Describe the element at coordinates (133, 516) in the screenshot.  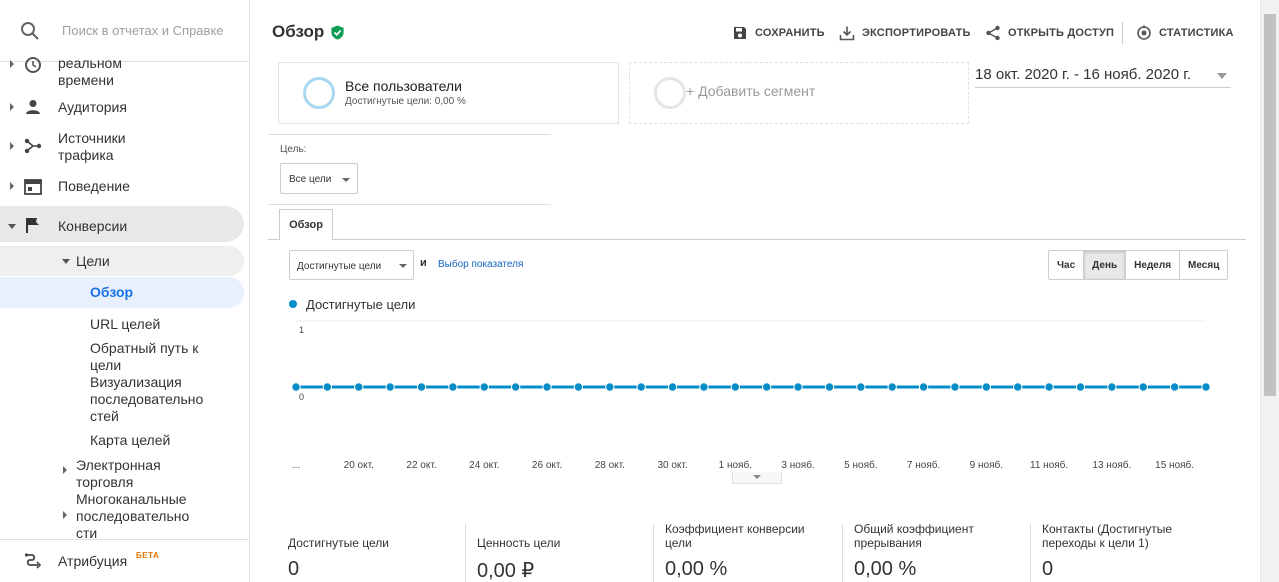
I see `sidebar-item-multichannel: Многоканальные последовательно сти` at that location.